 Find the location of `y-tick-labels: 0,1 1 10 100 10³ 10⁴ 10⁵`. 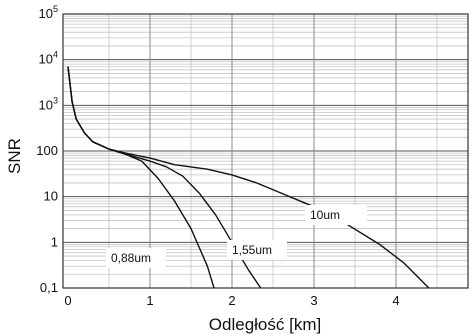

y-tick-labels: 0,1 1 10 100 10³ 10⁴ 10⁵ is located at coordinates (47, 149).